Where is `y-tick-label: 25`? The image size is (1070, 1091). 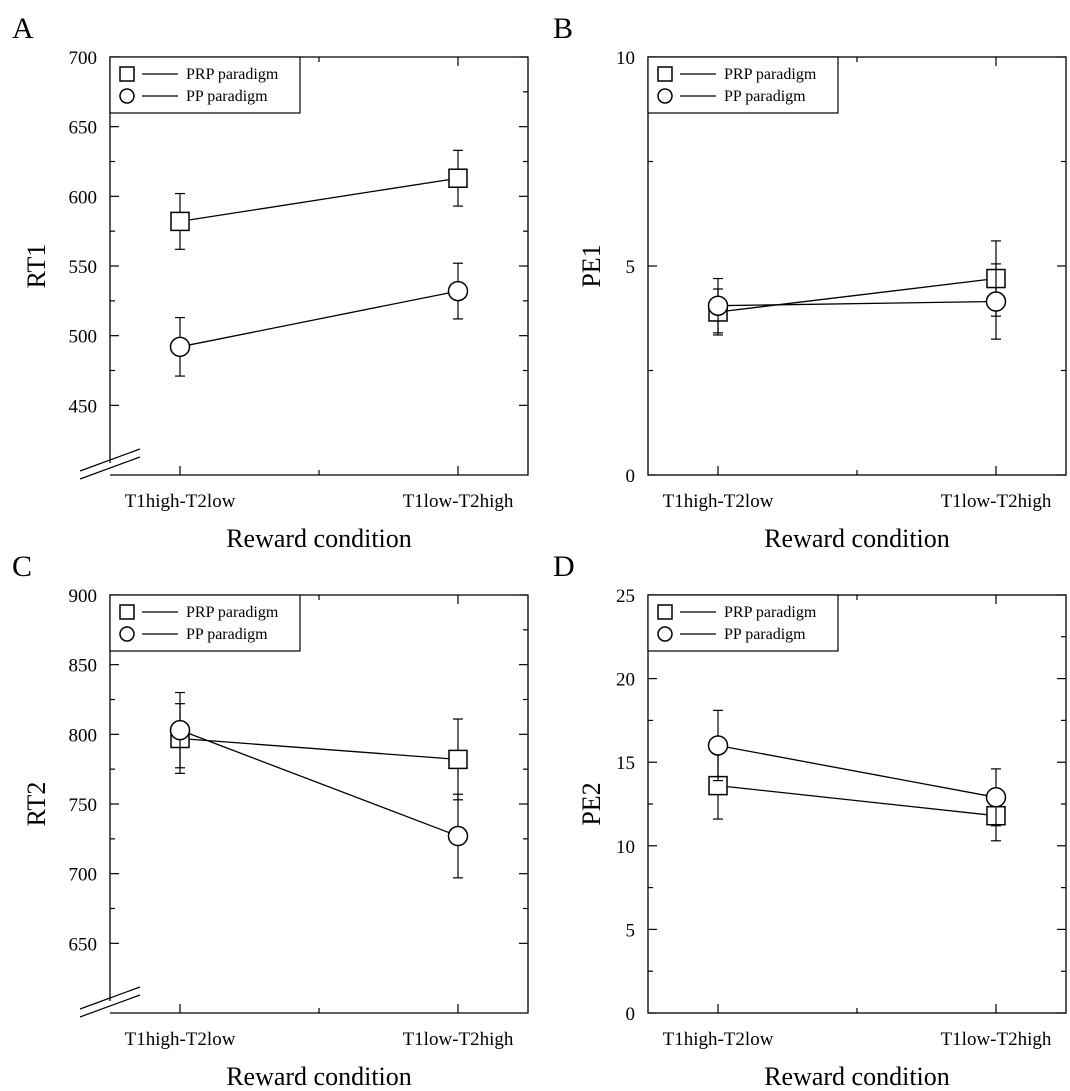
y-tick-label: 25 is located at coordinates (625, 596).